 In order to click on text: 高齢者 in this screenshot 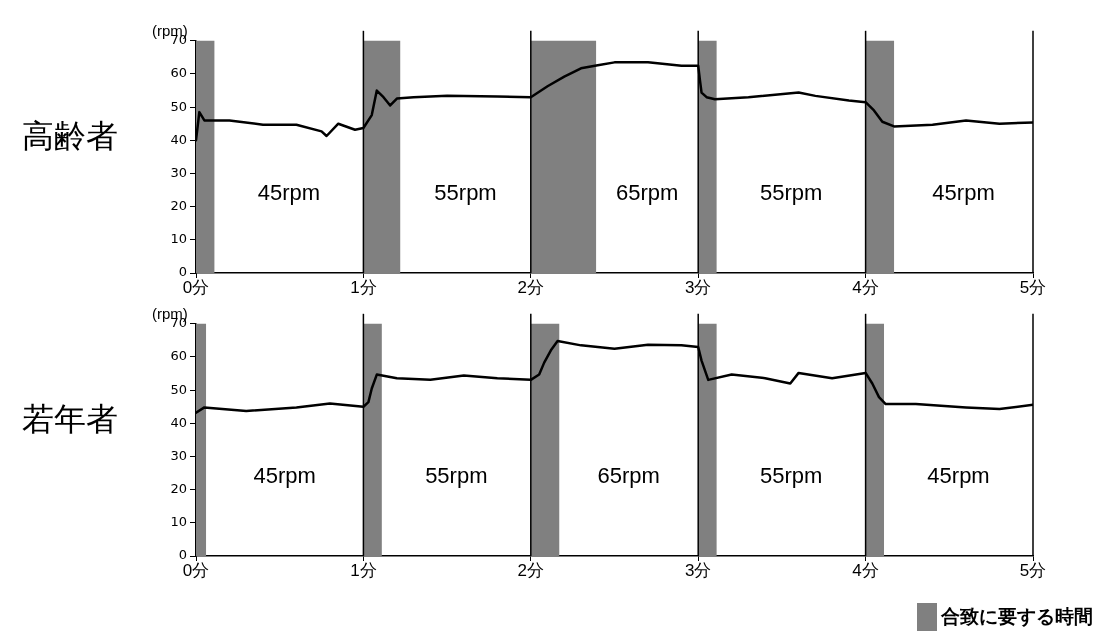, I will do `click(70, 136)`.